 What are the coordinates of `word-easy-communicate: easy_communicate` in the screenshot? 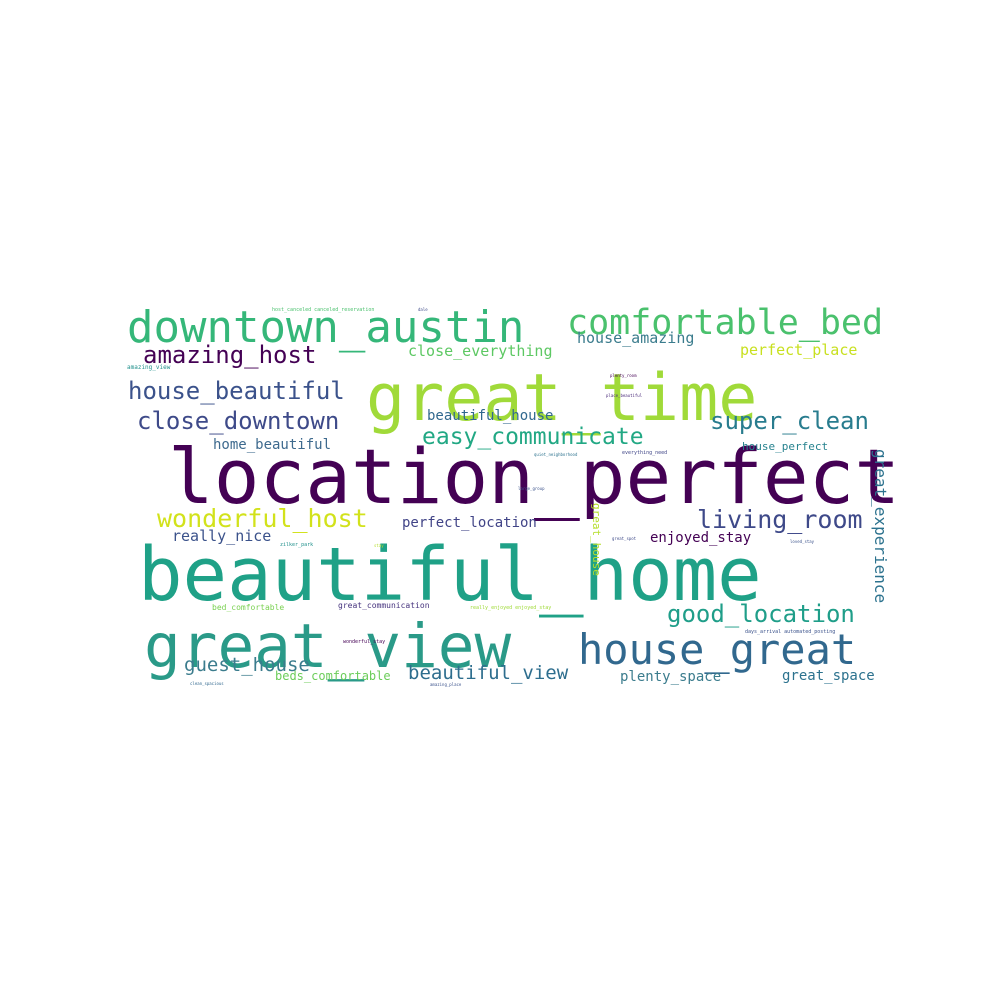 It's located at (533, 437).